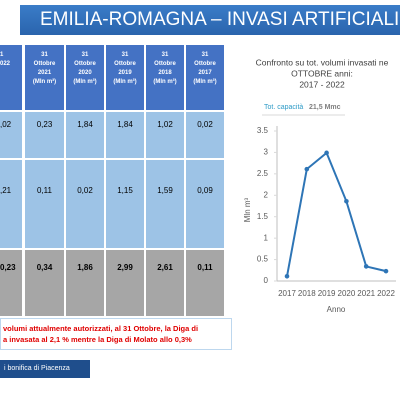  I want to click on header-text: 2021, so click(44, 73).